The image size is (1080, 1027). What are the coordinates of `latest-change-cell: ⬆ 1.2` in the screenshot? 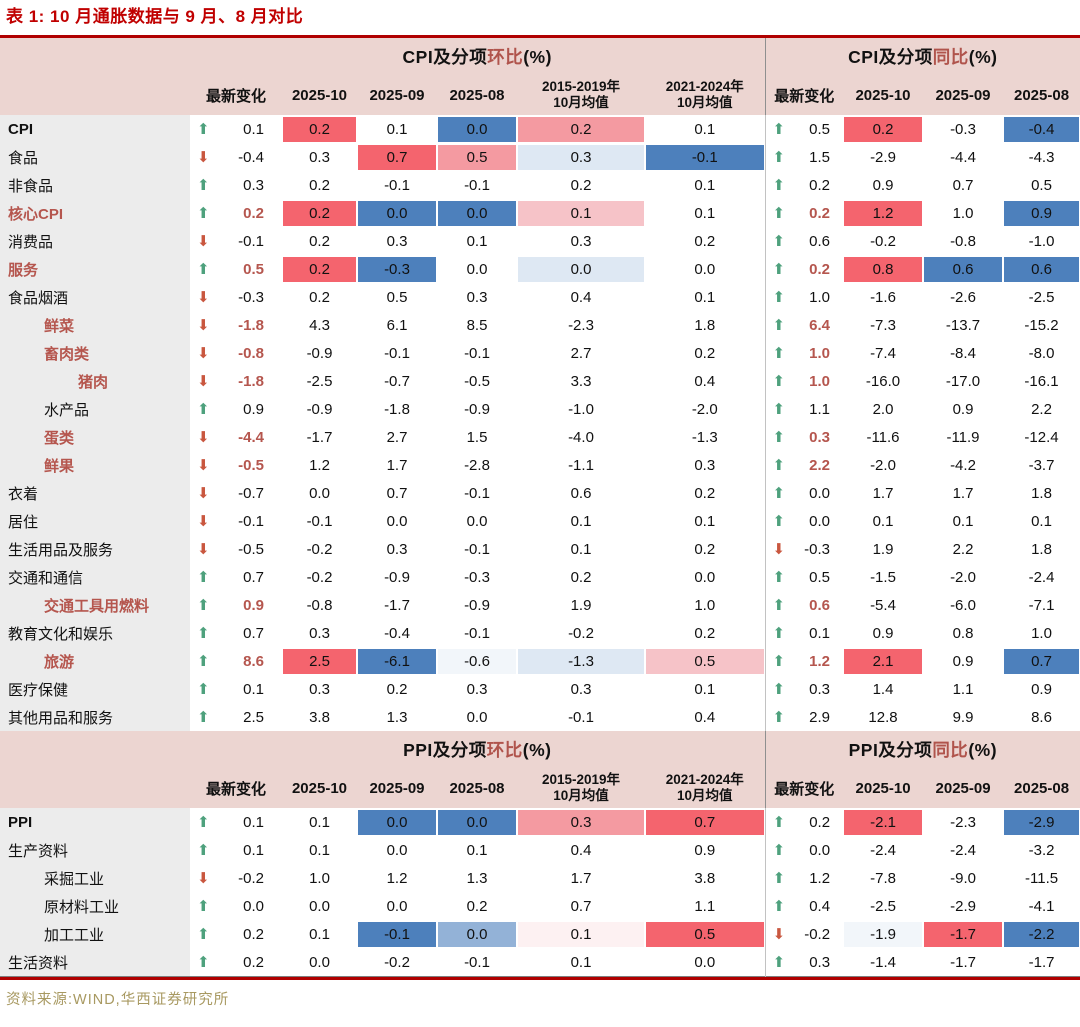 It's located at (804, 878).